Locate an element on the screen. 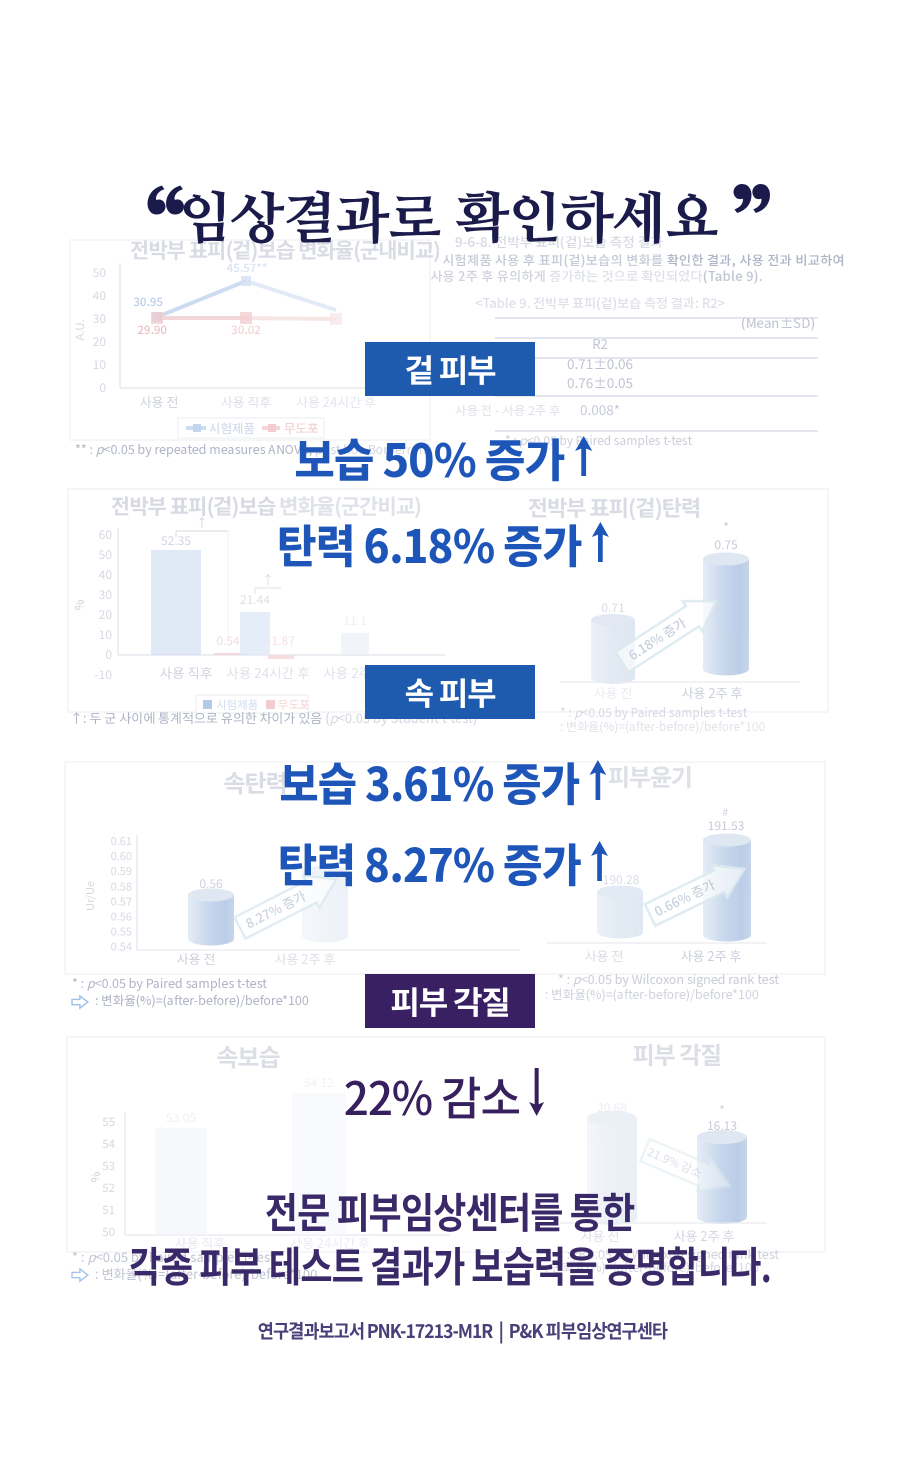  svg-text: 0.61 is located at coordinates (121, 841).